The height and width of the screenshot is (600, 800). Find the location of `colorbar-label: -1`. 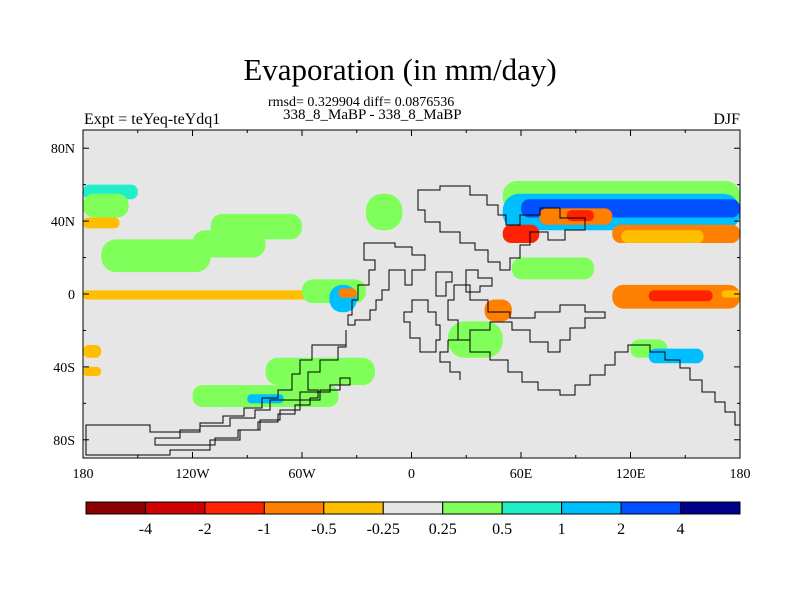

colorbar-label: -1 is located at coordinates (264, 529).